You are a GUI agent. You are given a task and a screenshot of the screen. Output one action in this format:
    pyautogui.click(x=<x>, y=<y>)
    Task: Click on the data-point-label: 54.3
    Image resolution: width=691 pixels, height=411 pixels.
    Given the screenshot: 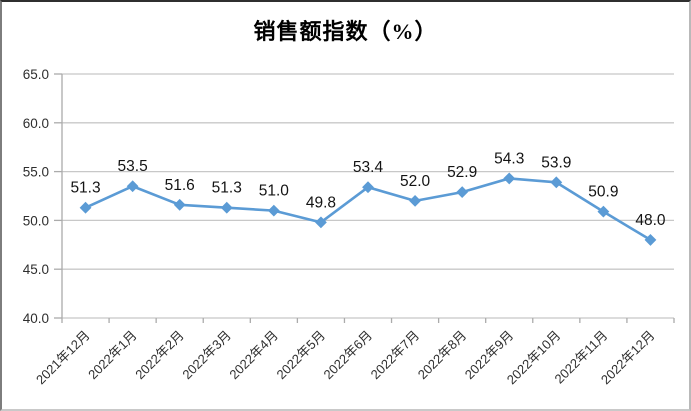 What is the action you would take?
    pyautogui.click(x=509, y=158)
    